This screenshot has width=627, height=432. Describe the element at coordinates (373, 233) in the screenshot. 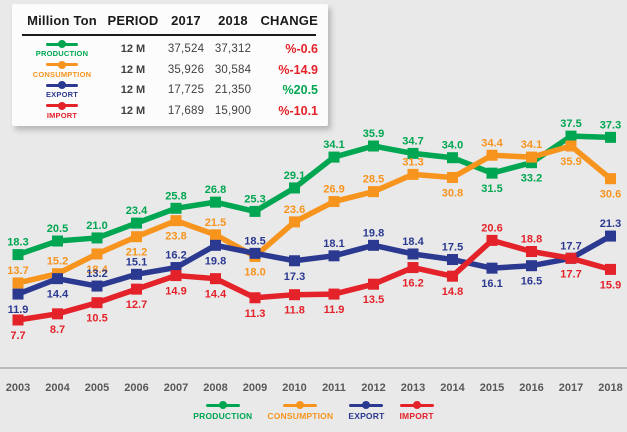

I see `data-point-label-export: 19.8` at that location.